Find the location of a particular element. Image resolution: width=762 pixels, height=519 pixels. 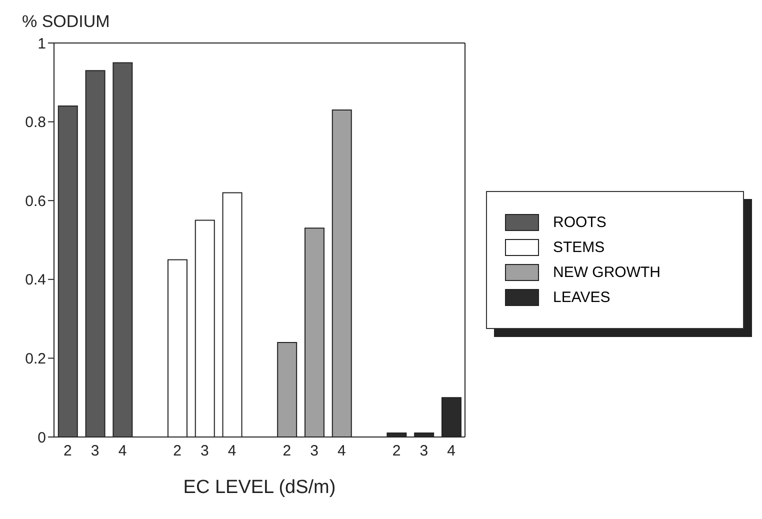

x-axis-title: EC LEVEL (dS/m) is located at coordinates (259, 487).